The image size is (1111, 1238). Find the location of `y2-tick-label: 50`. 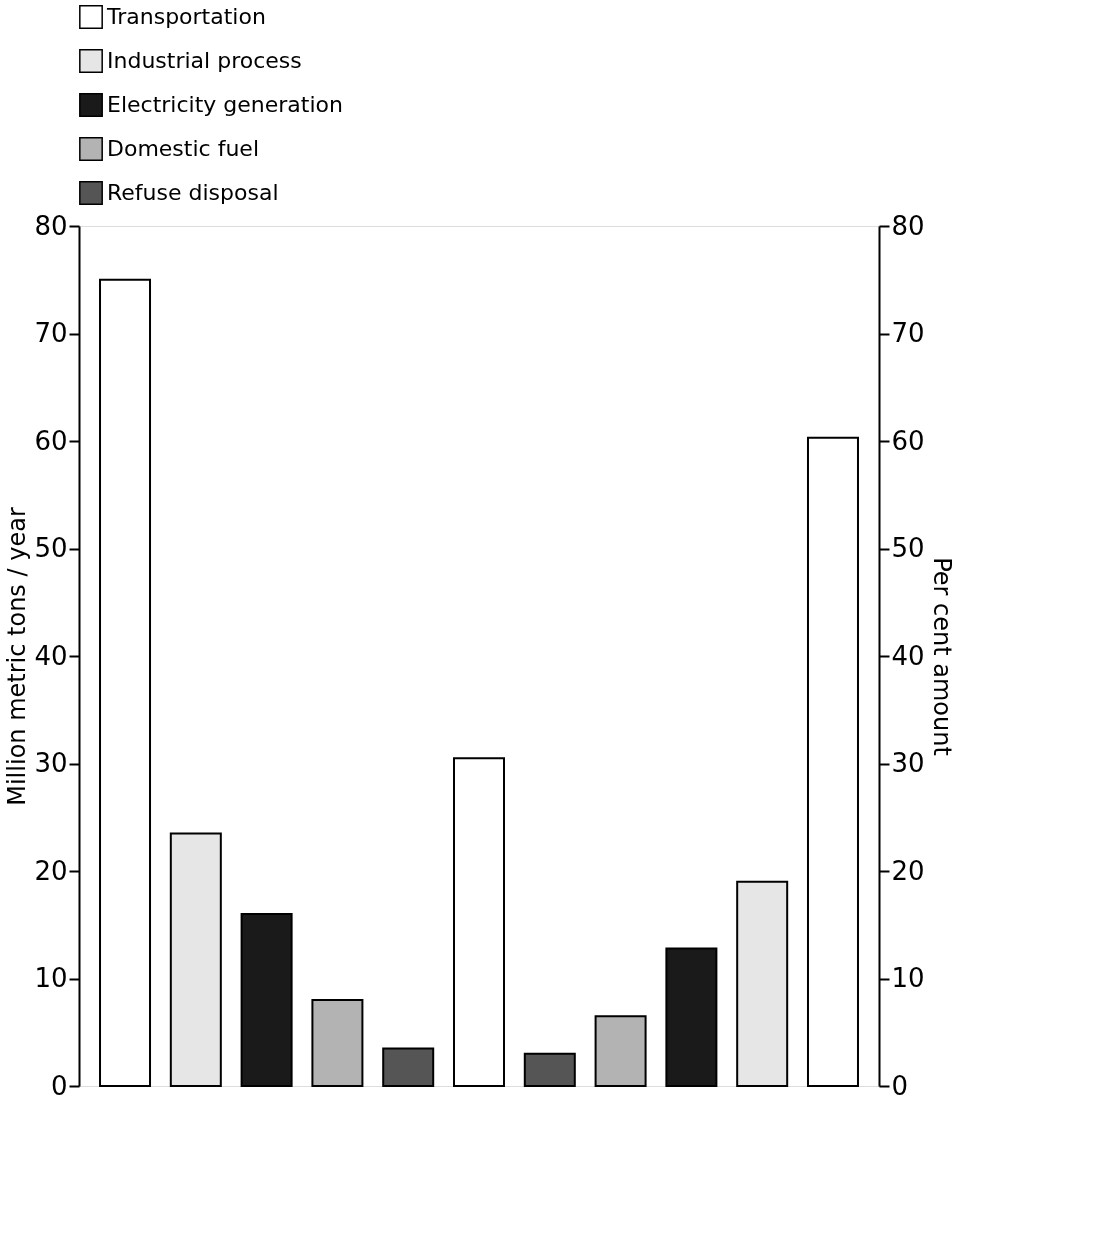

y2-tick-label: 50 is located at coordinates (908, 548).